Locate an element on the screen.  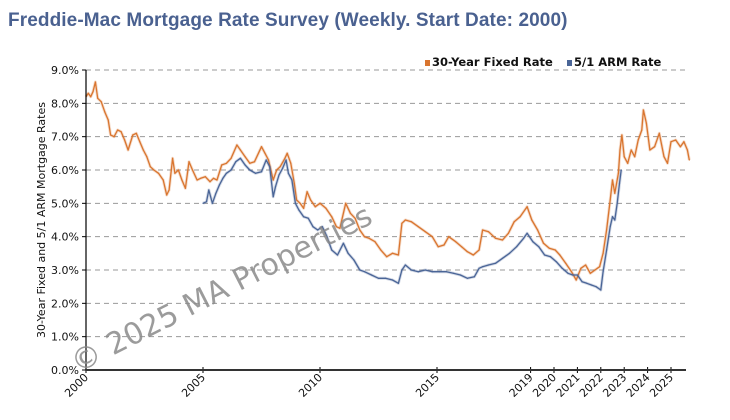
x-tick-label: 2024 is located at coordinates (638, 385).